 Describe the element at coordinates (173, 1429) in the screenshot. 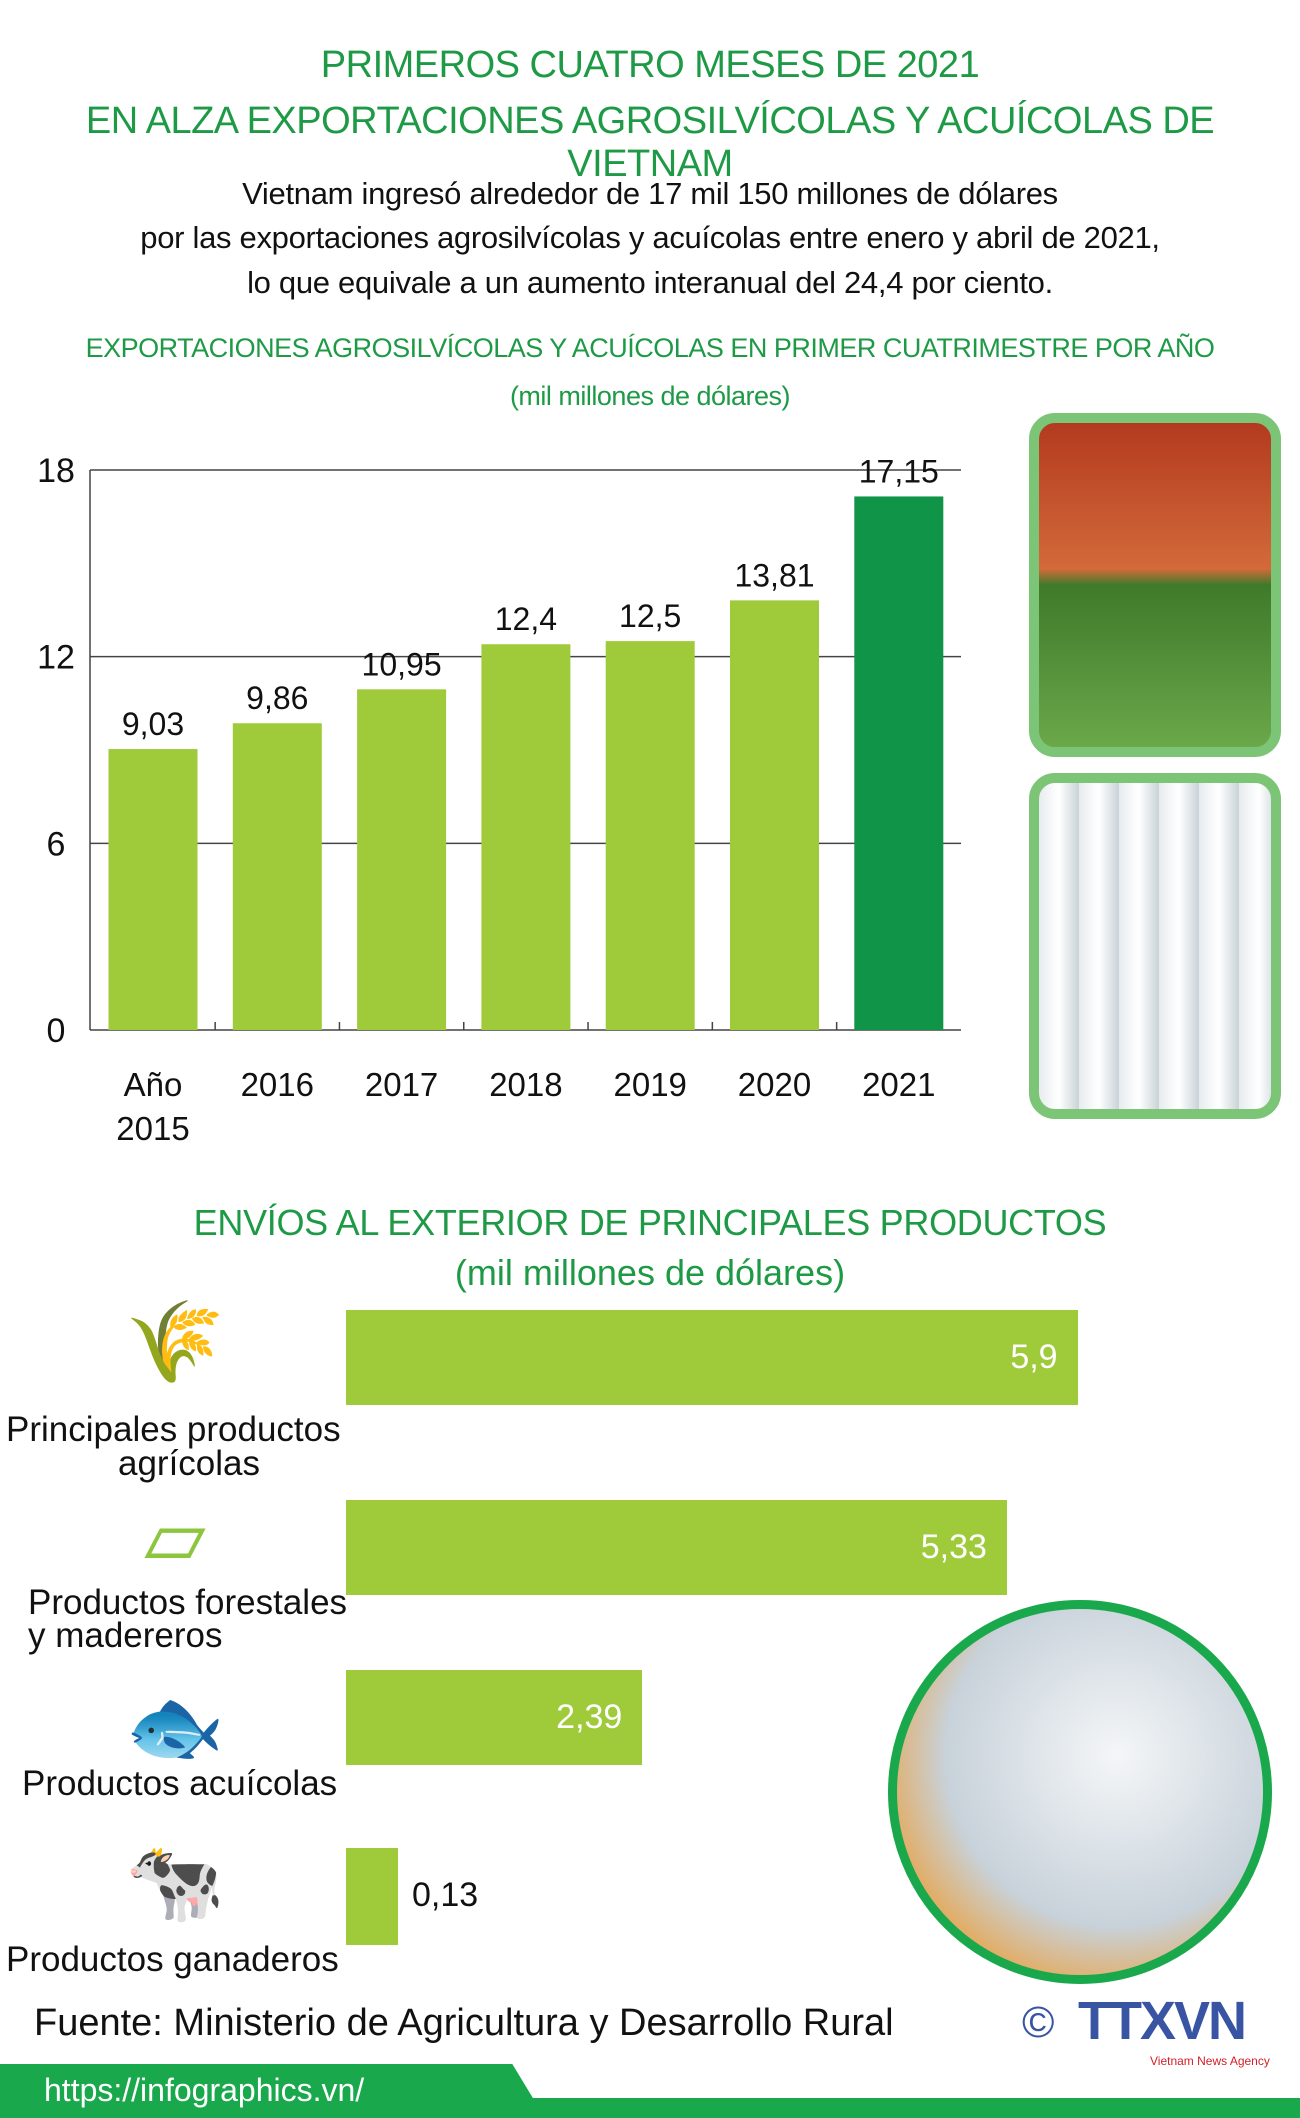

I see `category-label: Principales productos` at that location.